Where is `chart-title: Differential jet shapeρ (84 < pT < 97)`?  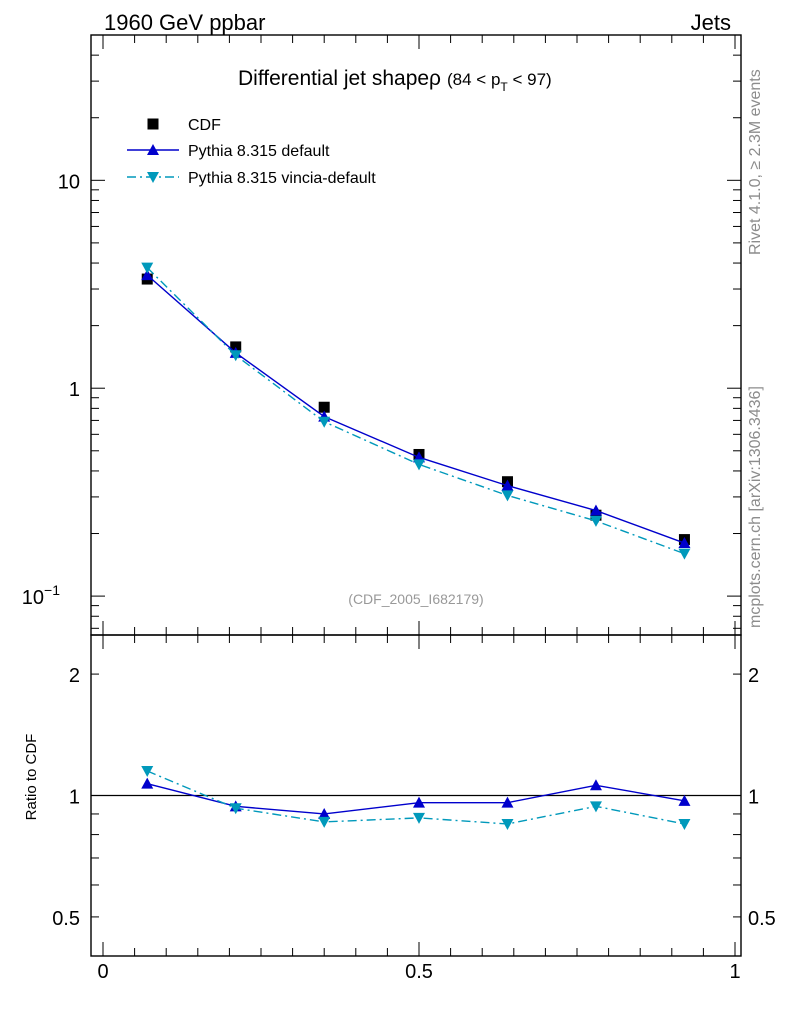 chart-title: Differential jet shapeρ (84 < pT < 97) is located at coordinates (395, 80).